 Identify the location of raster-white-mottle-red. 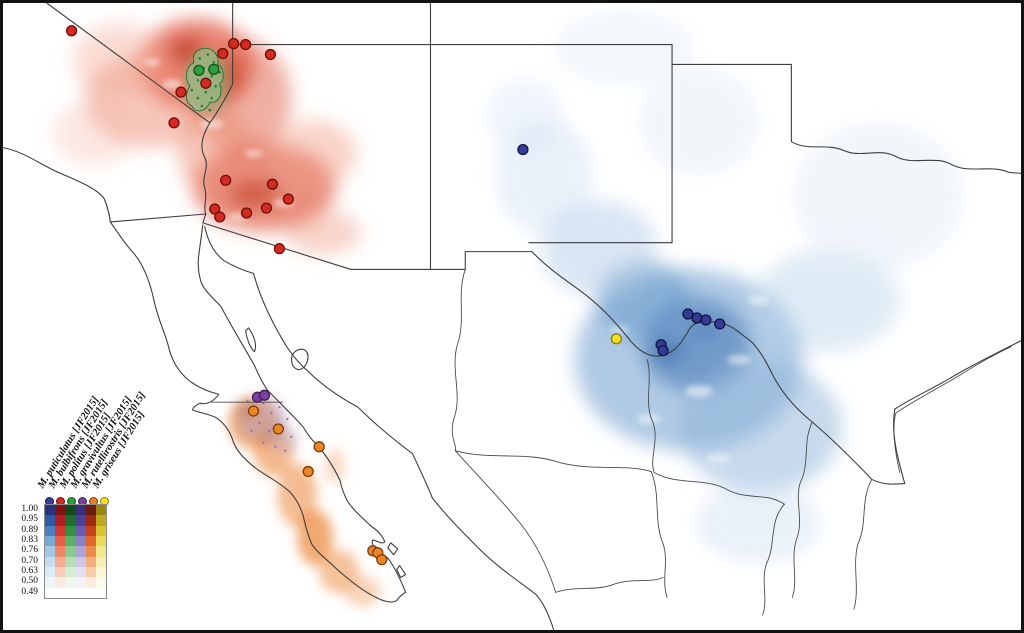
(219, 139).